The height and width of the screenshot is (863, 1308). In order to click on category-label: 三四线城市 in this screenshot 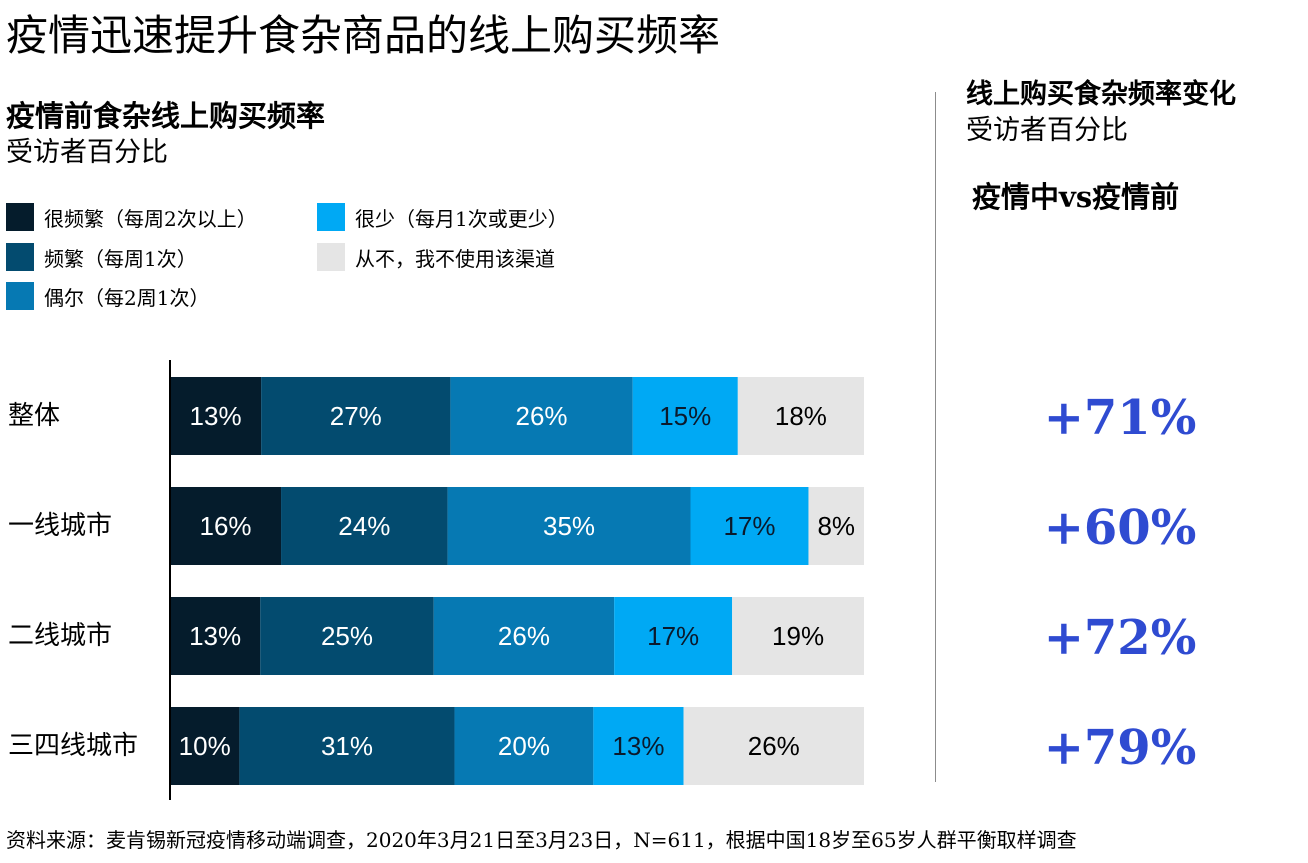, I will do `click(73, 746)`.